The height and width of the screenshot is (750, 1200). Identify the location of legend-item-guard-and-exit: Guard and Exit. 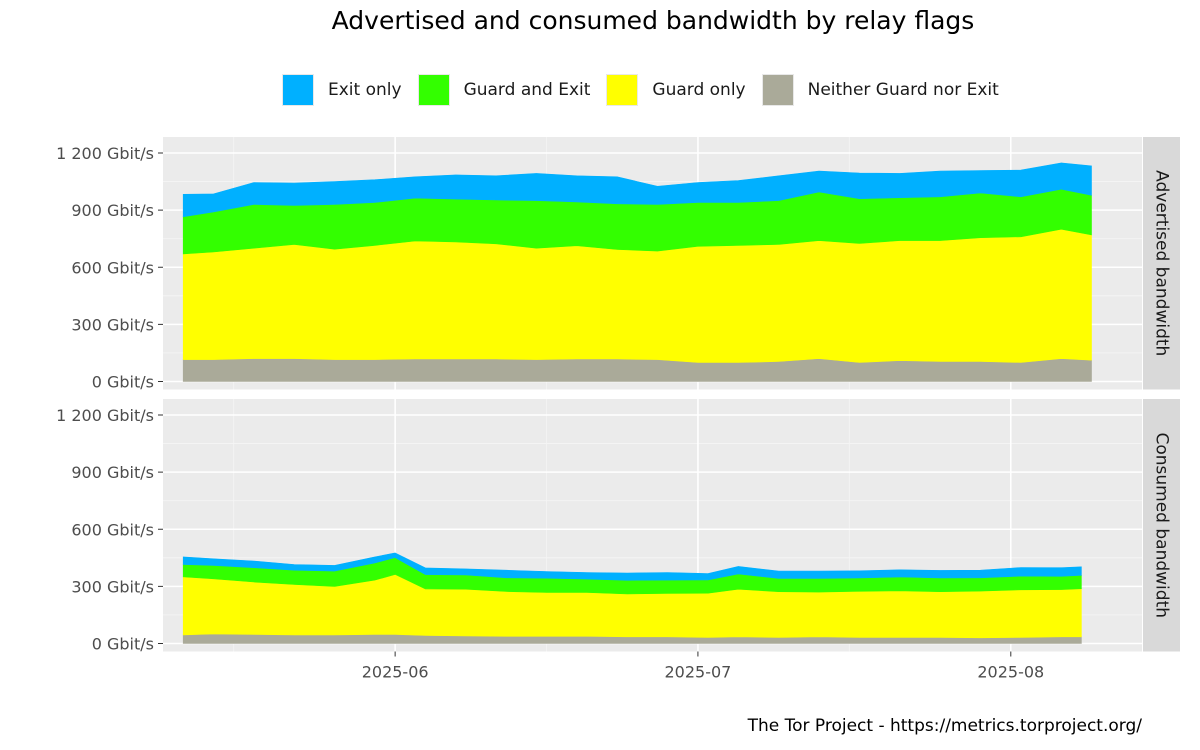
(504, 90).